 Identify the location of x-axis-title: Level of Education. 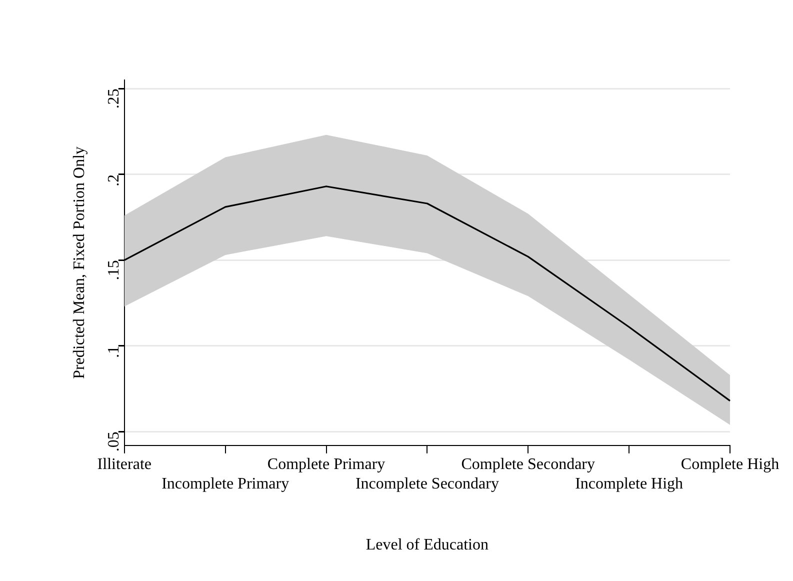
(427, 545).